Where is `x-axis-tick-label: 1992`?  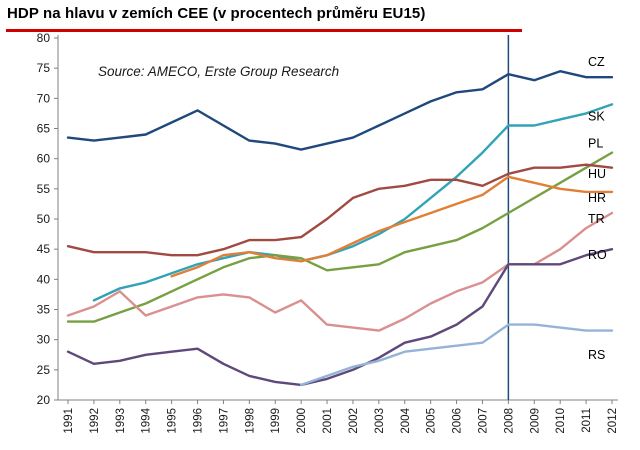
x-axis-tick-label: 1992 is located at coordinates (95, 421).